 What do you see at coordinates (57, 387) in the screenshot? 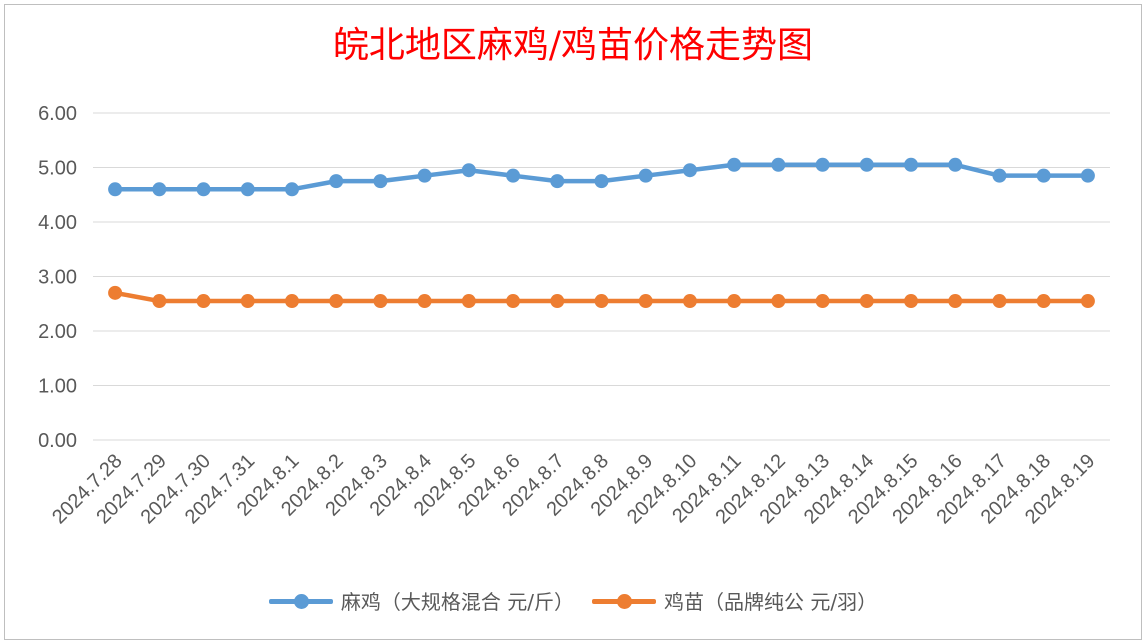
I see `y-tick-label-1: 1.00` at bounding box center [57, 387].